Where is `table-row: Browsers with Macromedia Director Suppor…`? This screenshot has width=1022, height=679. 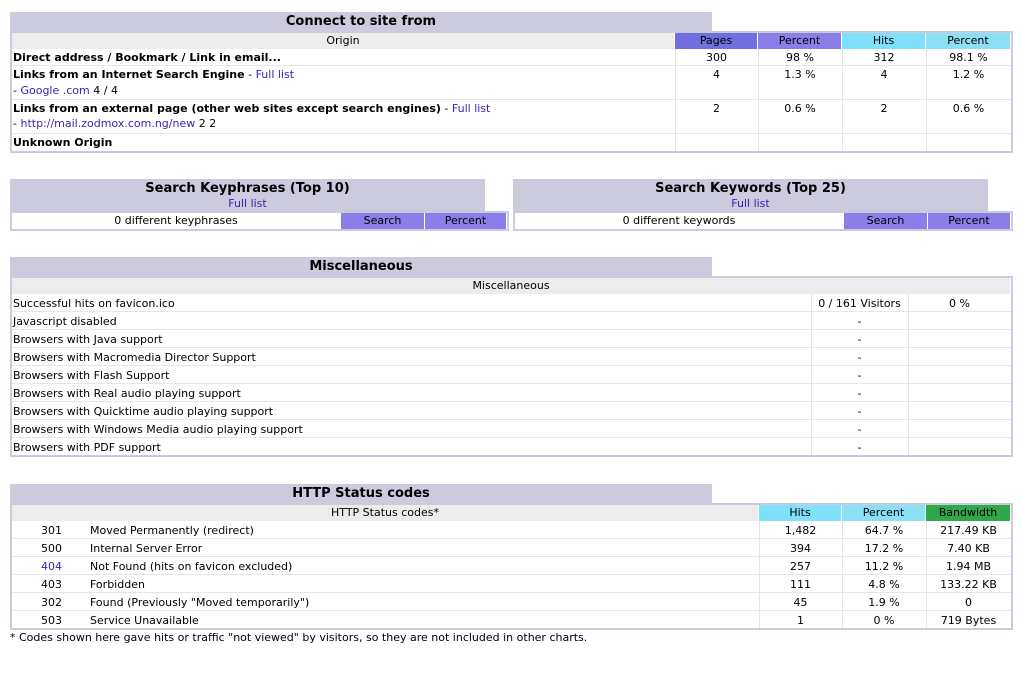 table-row: Browsers with Macromedia Director Suppor… is located at coordinates (511, 357).